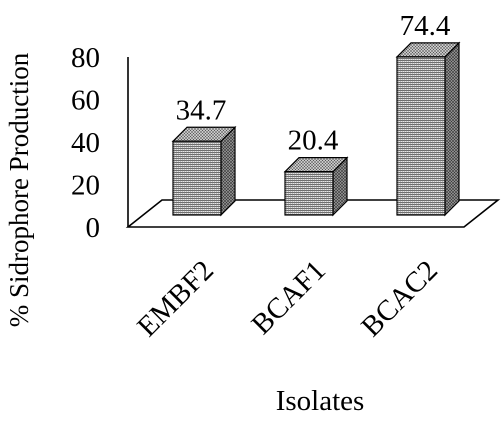  What do you see at coordinates (85, 58) in the screenshot?
I see `y-tick-label: 80` at bounding box center [85, 58].